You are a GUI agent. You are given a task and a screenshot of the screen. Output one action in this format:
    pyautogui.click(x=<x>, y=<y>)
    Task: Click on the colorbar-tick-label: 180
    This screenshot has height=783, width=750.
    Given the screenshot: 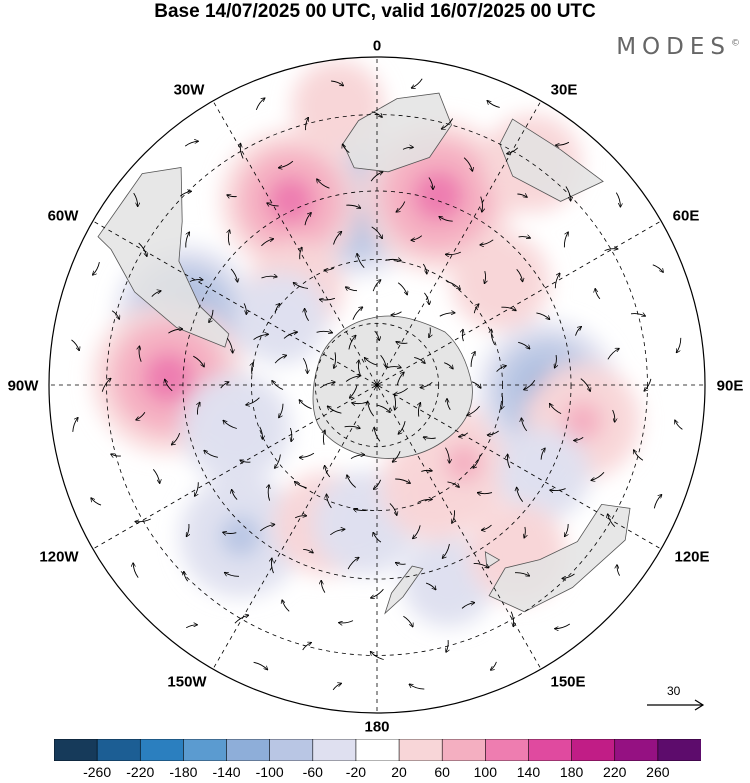 What is the action you would take?
    pyautogui.click(x=571, y=772)
    